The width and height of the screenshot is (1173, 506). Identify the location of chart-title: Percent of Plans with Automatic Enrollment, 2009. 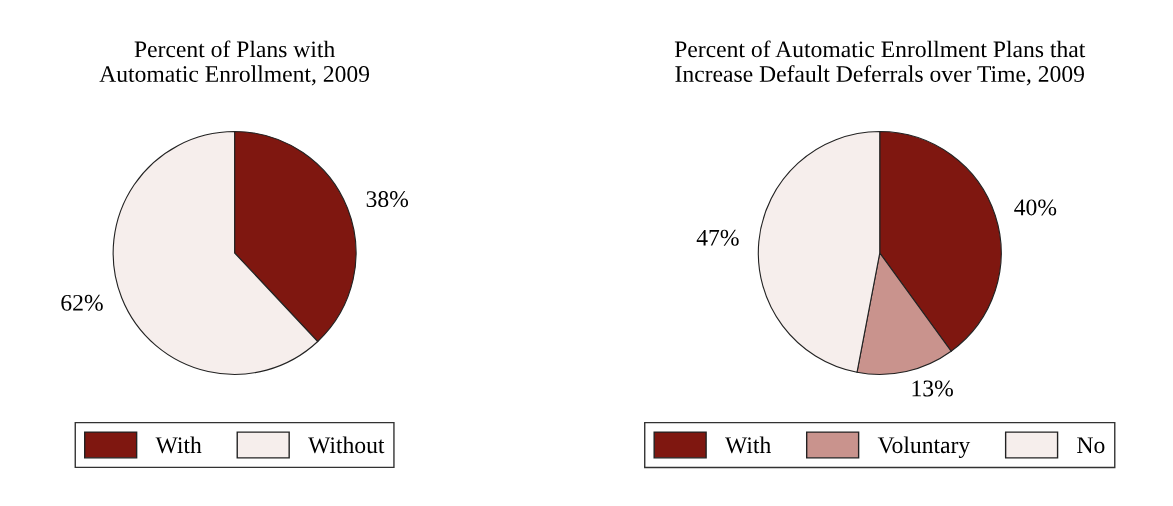
(234, 63).